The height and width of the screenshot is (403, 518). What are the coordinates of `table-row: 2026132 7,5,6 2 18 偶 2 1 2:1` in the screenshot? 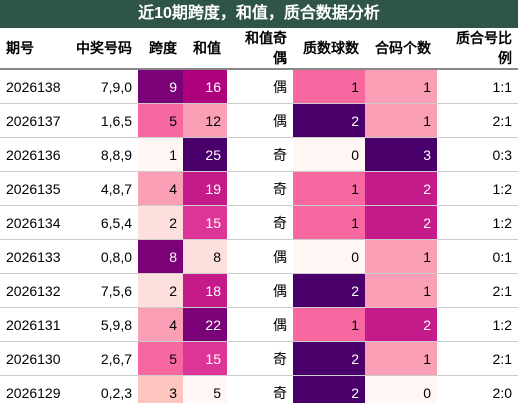 It's located at (259, 290).